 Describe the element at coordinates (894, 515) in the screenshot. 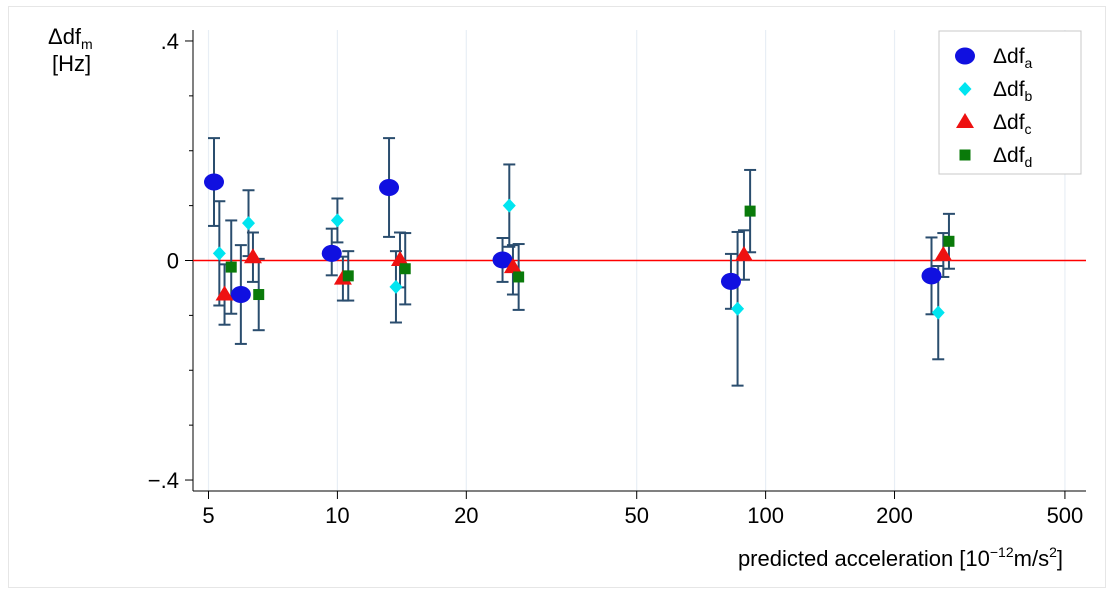

I see `x-tick-label: 200` at that location.